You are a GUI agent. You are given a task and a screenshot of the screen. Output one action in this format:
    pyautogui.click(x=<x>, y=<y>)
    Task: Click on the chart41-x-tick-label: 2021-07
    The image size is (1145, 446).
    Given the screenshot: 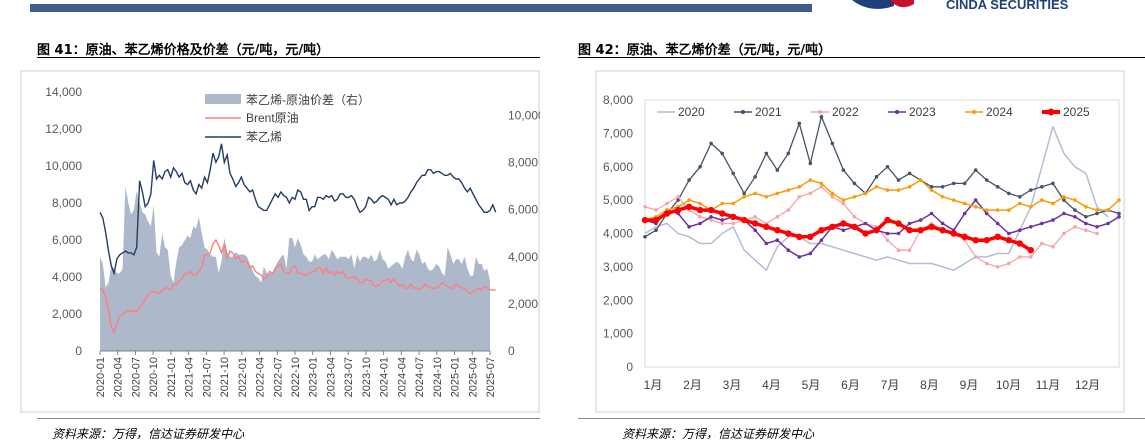 What is the action you would take?
    pyautogui.click(x=207, y=377)
    